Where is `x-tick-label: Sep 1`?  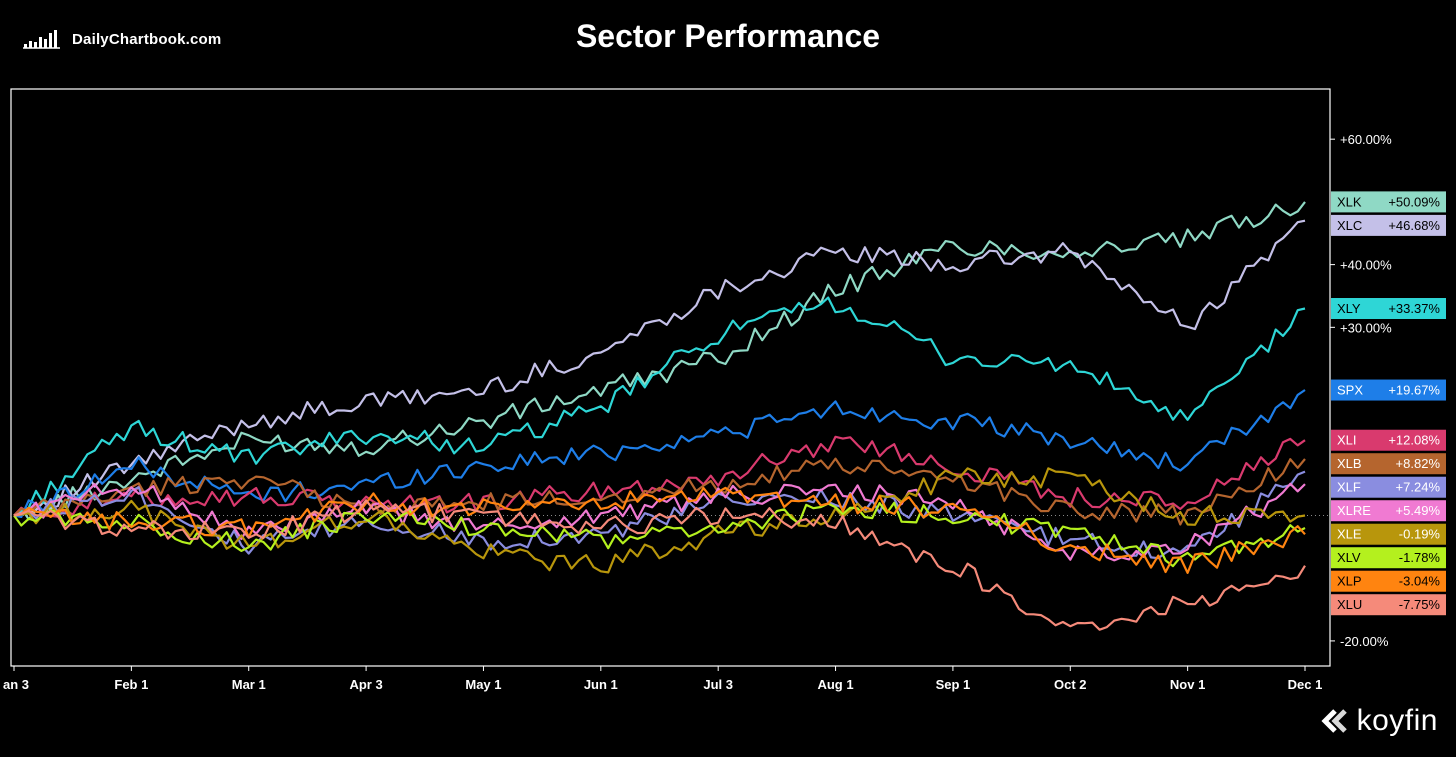
x-tick-label: Sep 1 is located at coordinates (953, 684).